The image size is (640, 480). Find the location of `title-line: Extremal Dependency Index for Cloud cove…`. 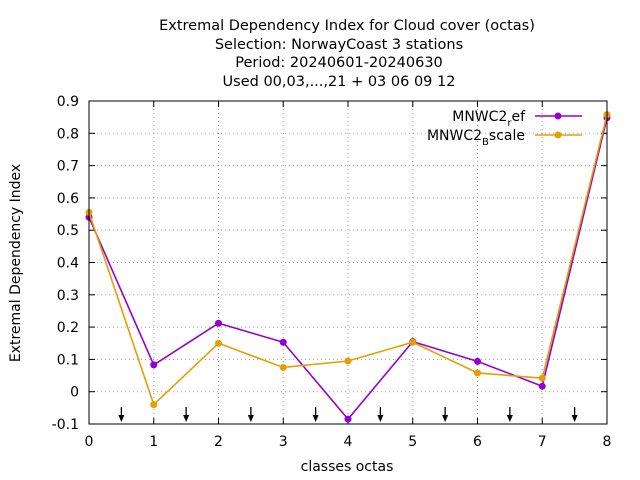

title-line: Extremal Dependency Index for Cloud cove… is located at coordinates (347, 26).